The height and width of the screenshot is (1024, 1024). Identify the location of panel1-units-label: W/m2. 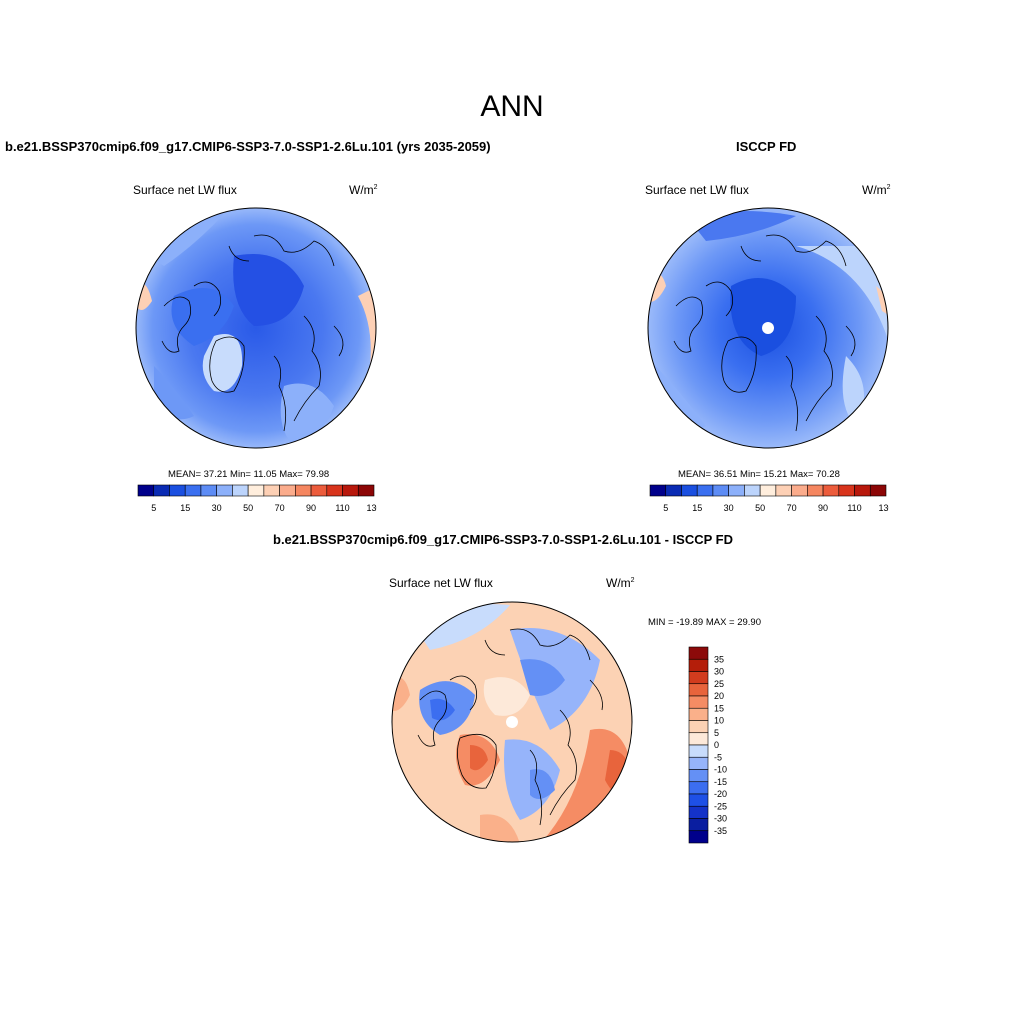
(363, 190).